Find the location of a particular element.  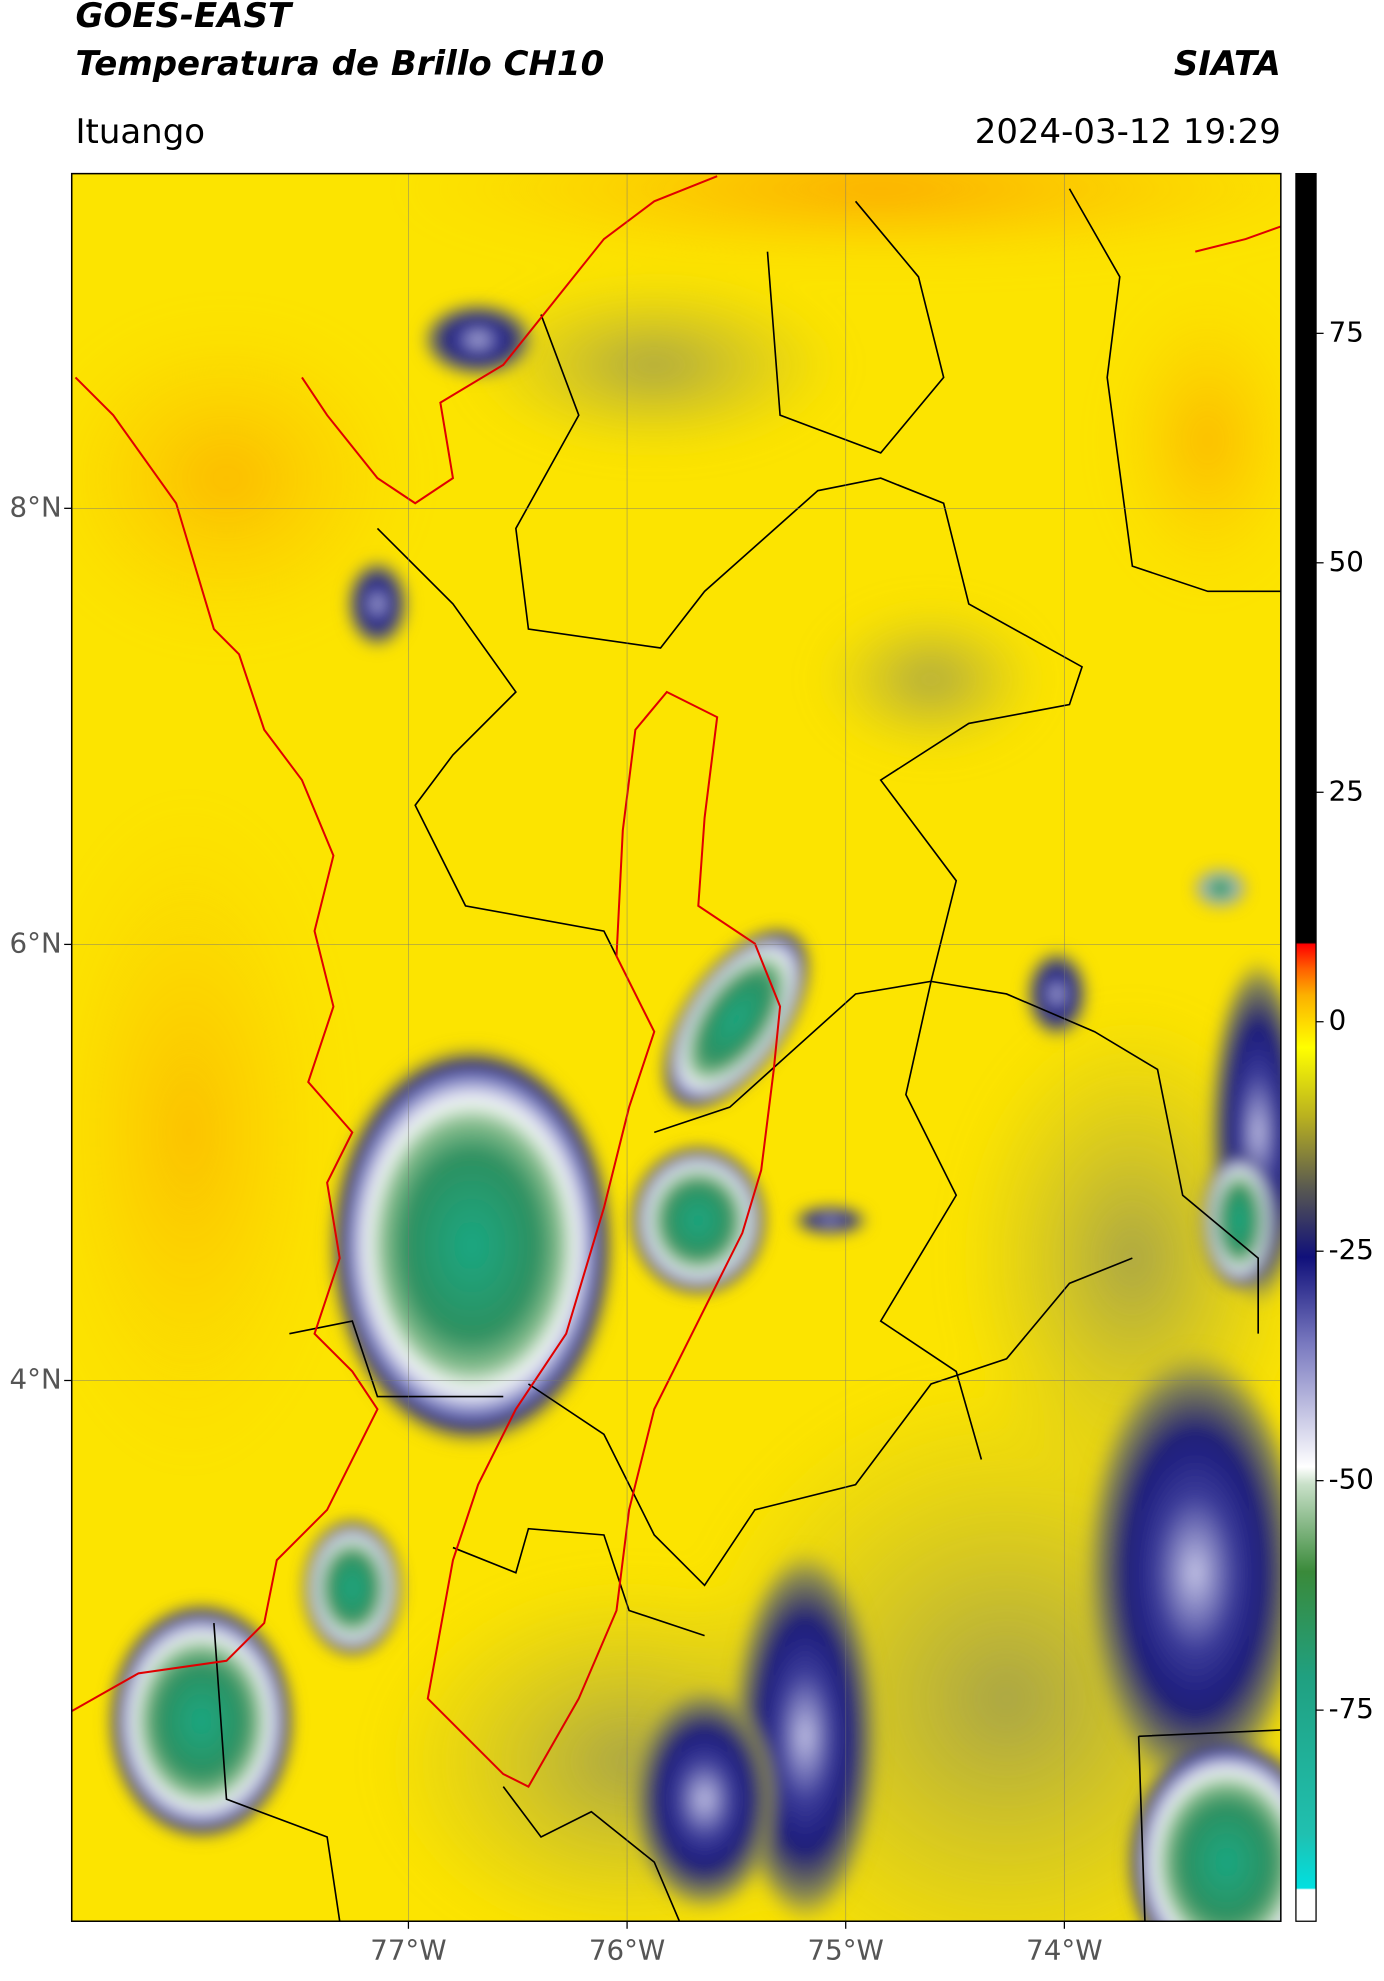

x-tick-label: 75°W is located at coordinates (846, 1949).